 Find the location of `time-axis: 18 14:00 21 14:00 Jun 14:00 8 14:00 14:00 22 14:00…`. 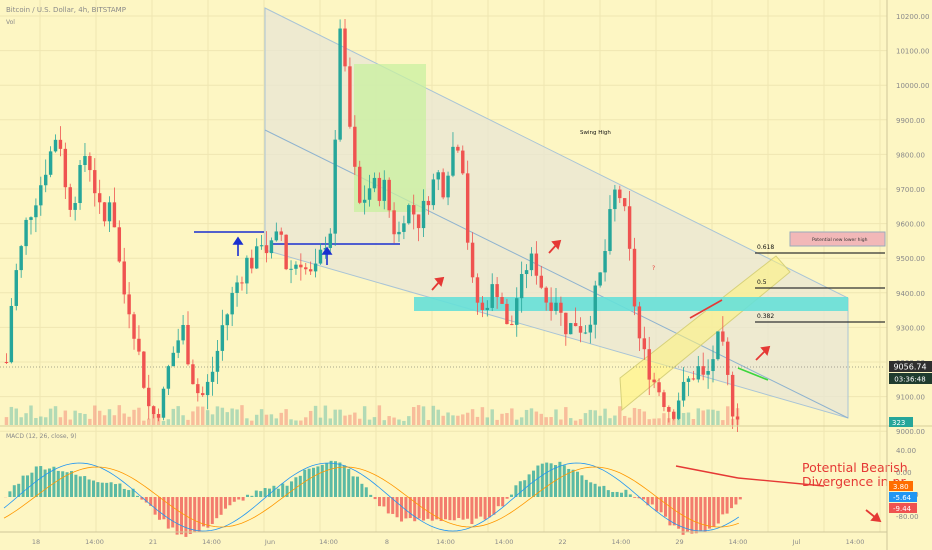

time-axis: 18 14:00 21 14:00 Jun 14:00 8 14:00 14:00 22 14:00… is located at coordinates (448, 542).